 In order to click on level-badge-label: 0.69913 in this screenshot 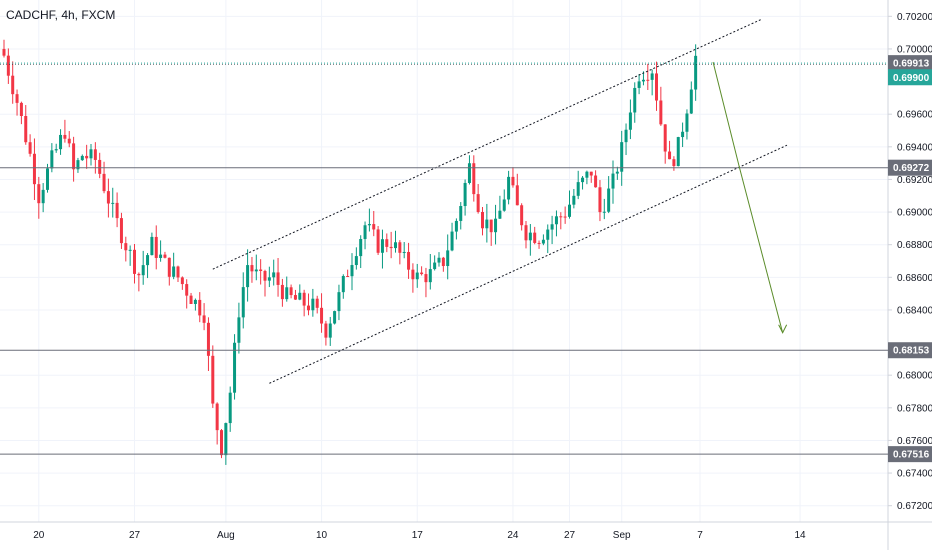, I will do `click(911, 64)`.